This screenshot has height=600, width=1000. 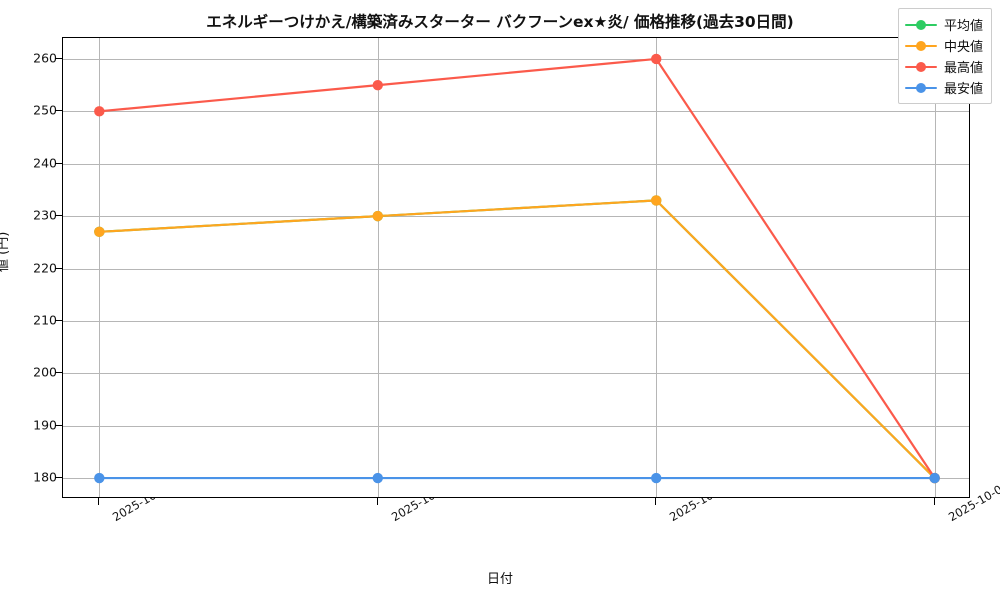 I want to click on x-tick-label: 2025-10-03, so click(x=700, y=501).